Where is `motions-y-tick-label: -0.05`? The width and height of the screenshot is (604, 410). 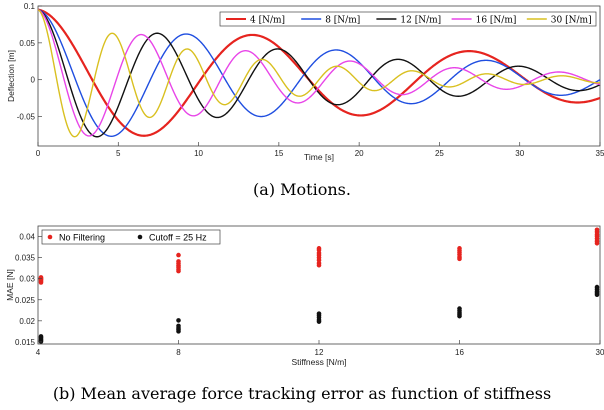 motions-y-tick-label: -0.05 is located at coordinates (26, 117).